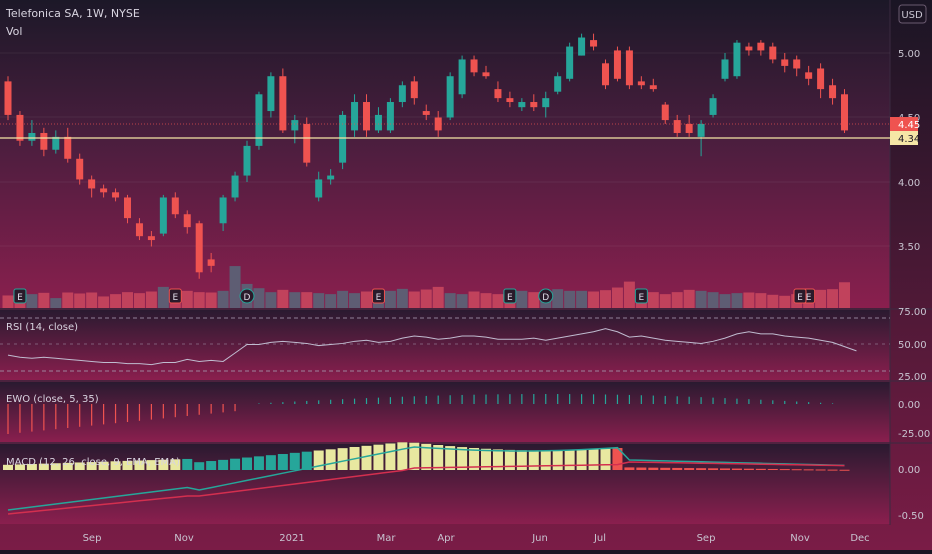  Describe the element at coordinates (476, 538) in the screenshot. I see `time-axis: Sep Nov 2021 Mar Apr Jun Jul Sep Nov Dec` at that location.